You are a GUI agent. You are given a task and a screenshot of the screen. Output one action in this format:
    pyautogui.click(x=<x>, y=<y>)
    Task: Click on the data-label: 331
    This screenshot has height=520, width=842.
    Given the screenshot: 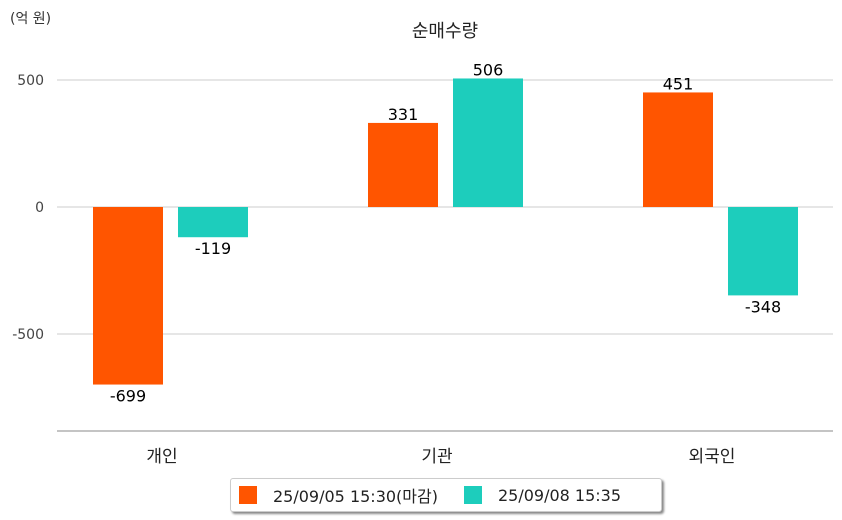 What is the action you would take?
    pyautogui.click(x=403, y=114)
    